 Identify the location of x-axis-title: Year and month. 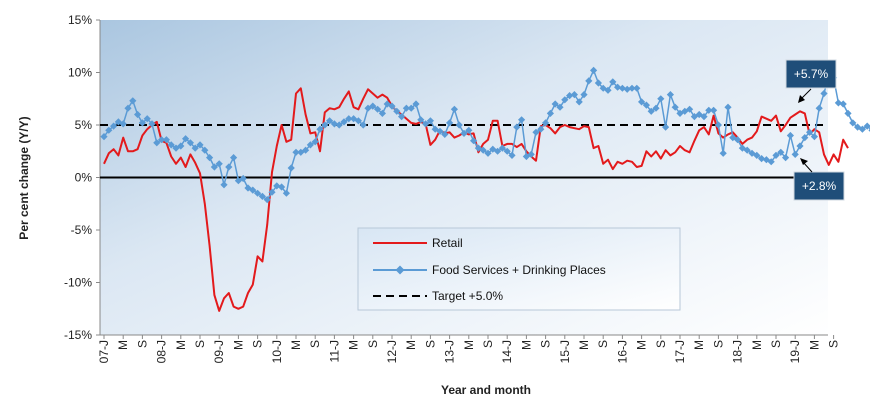
(486, 390).